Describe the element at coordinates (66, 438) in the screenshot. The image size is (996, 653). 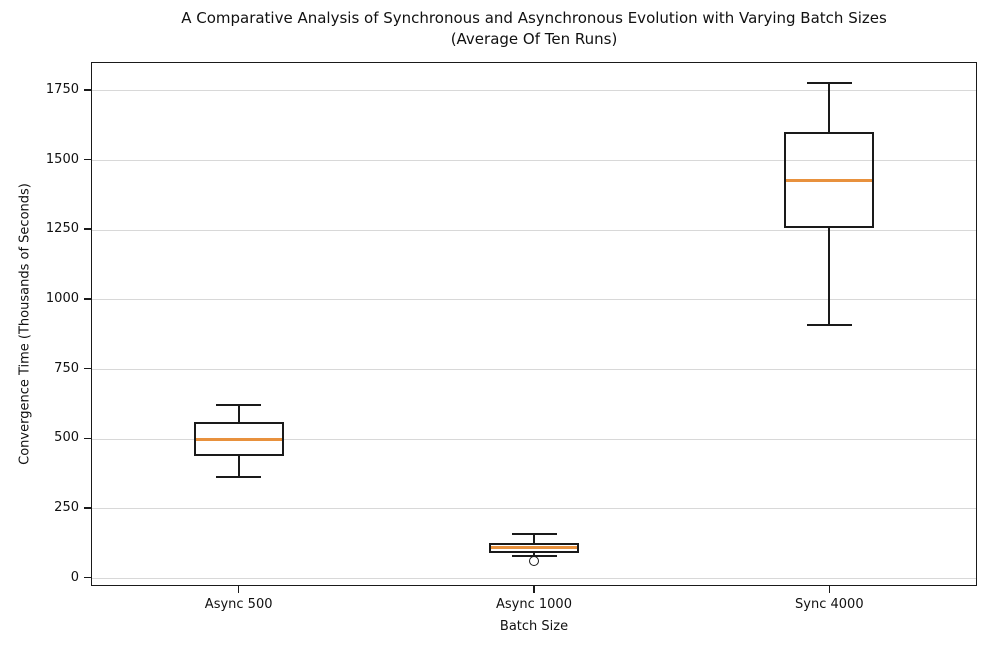
I see `y-tick-label: 500` at that location.